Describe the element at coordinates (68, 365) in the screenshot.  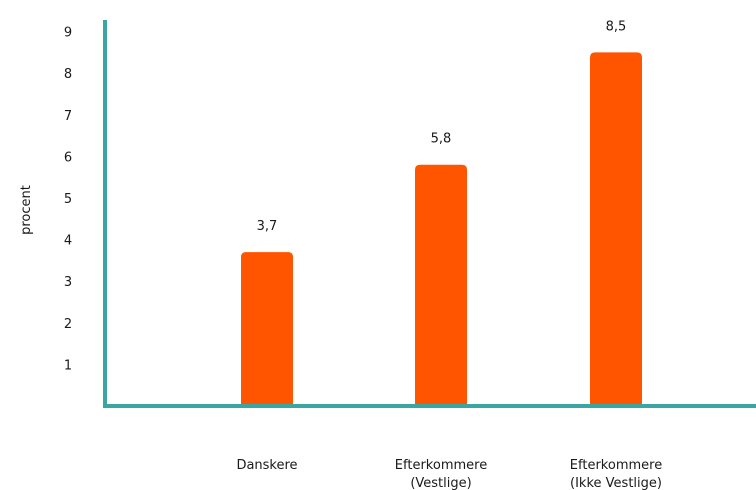
I see `y-tick-label: 1` at that location.